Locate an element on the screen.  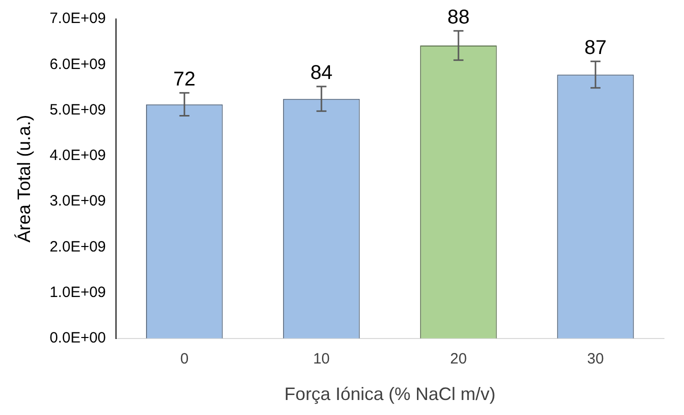
y-axis-title: Área Total (u.a.) is located at coordinates (24, 178).